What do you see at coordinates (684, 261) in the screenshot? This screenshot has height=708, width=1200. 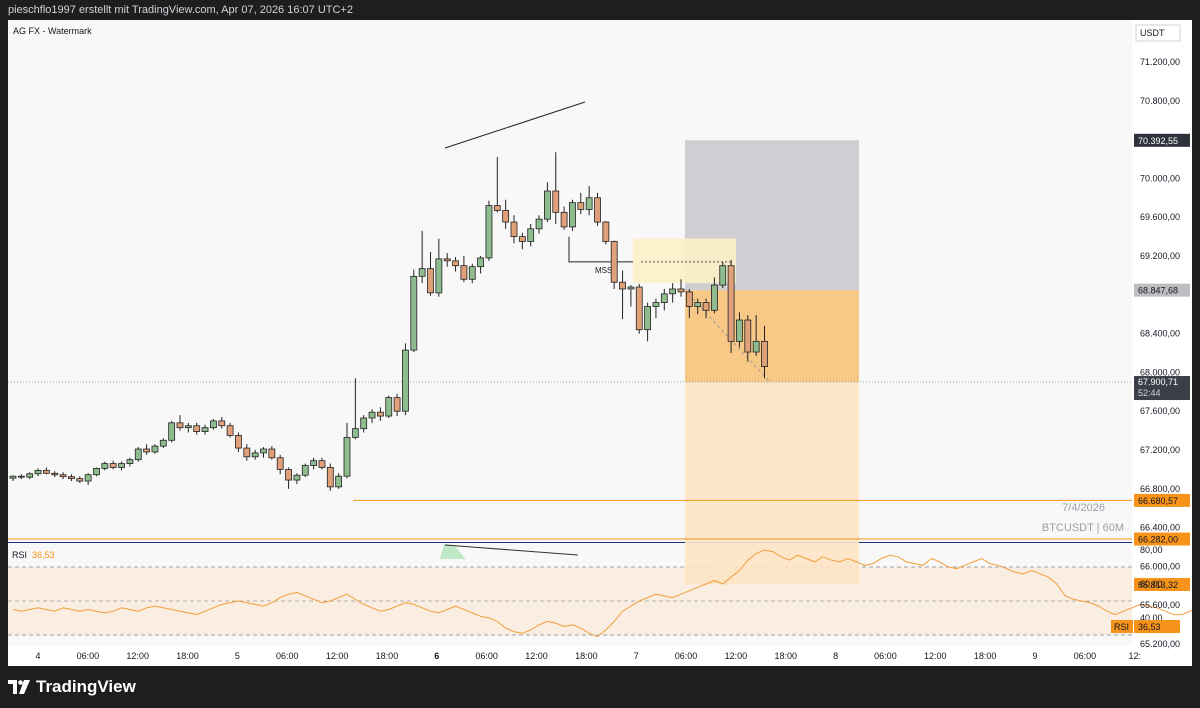 I see `imbalance-zone-box` at bounding box center [684, 261].